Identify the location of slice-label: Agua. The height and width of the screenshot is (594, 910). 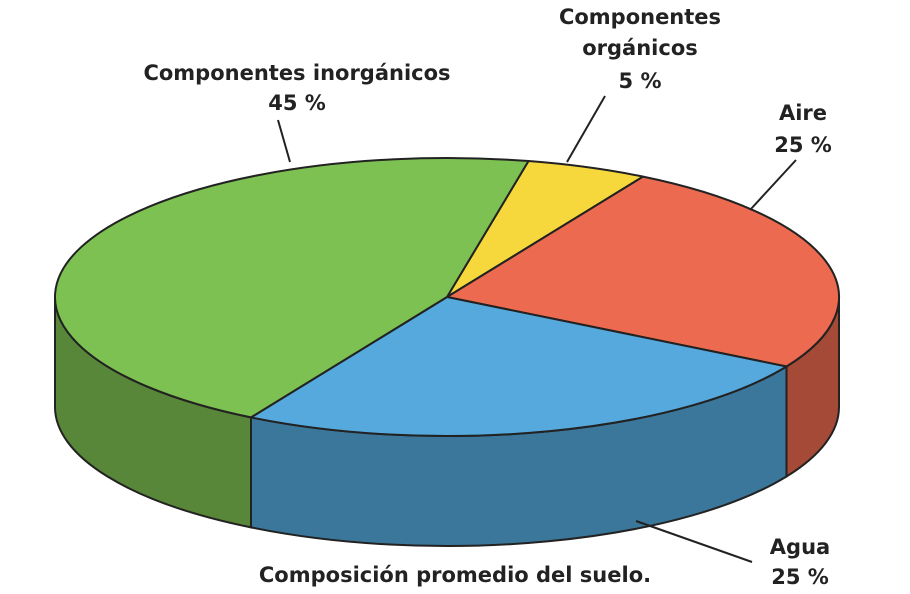
(800, 547).